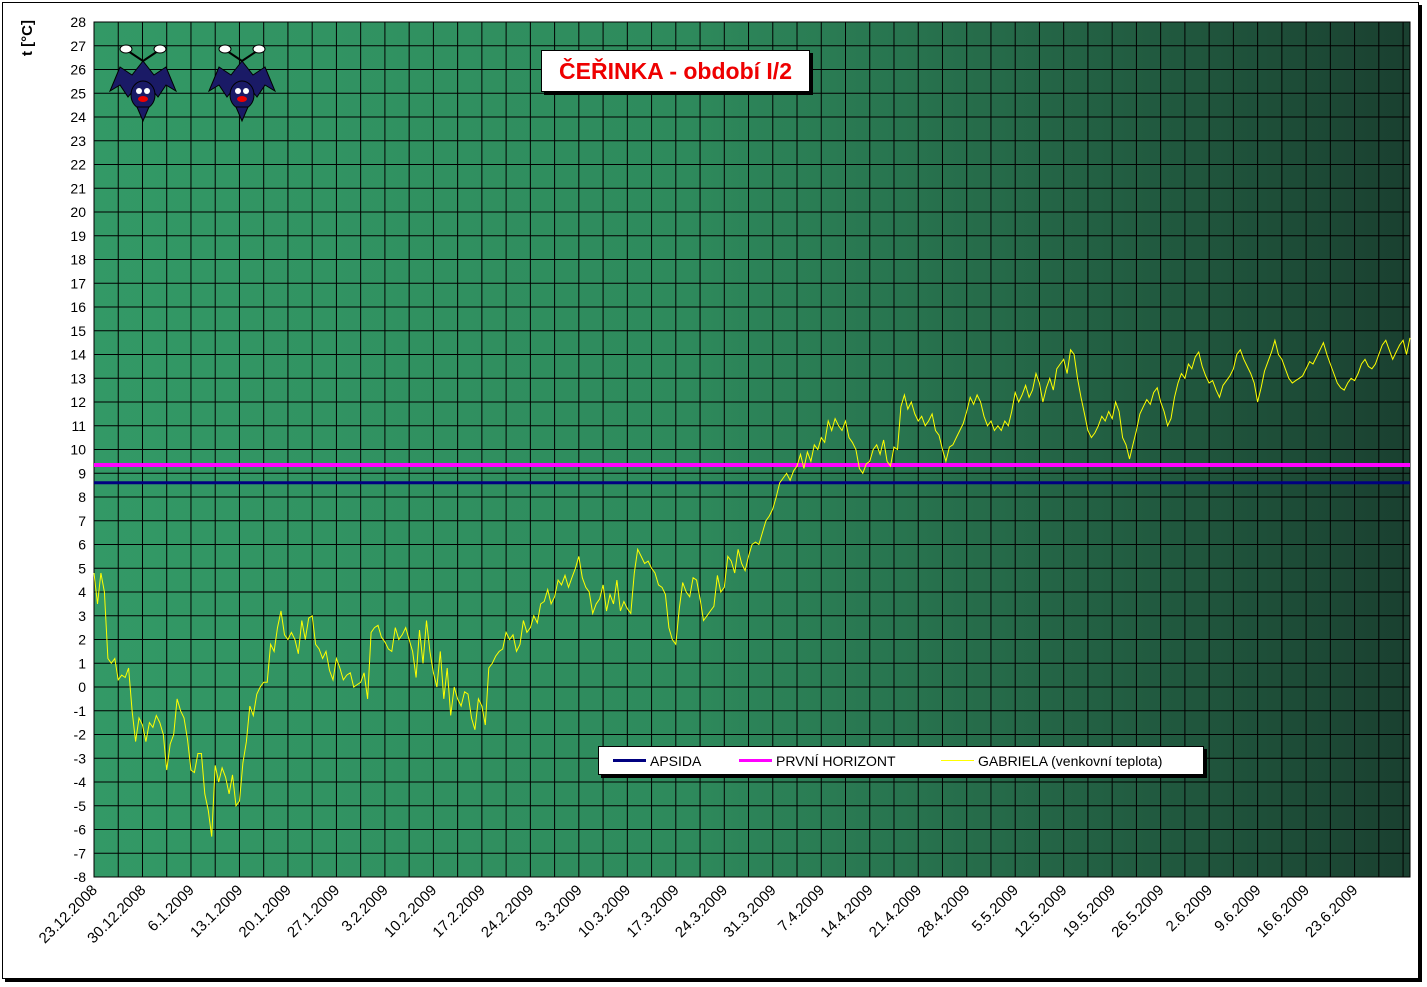 The height and width of the screenshot is (987, 1427). Describe the element at coordinates (78, 378) in the screenshot. I see `y-tick-label: 13` at that location.